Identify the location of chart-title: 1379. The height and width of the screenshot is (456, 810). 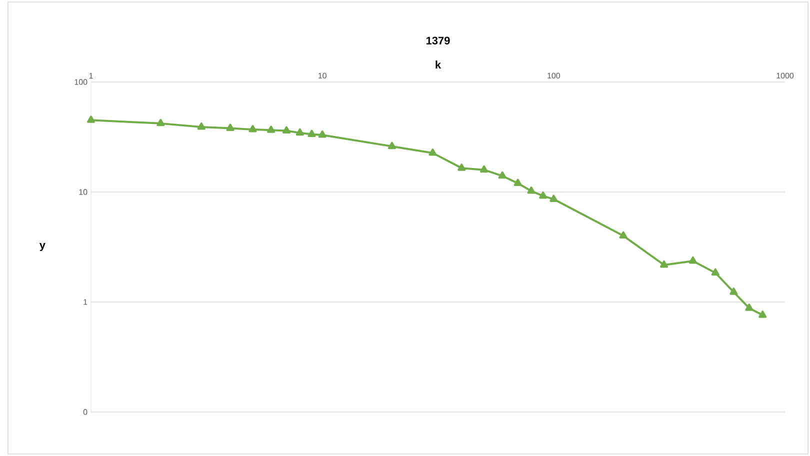
(438, 40).